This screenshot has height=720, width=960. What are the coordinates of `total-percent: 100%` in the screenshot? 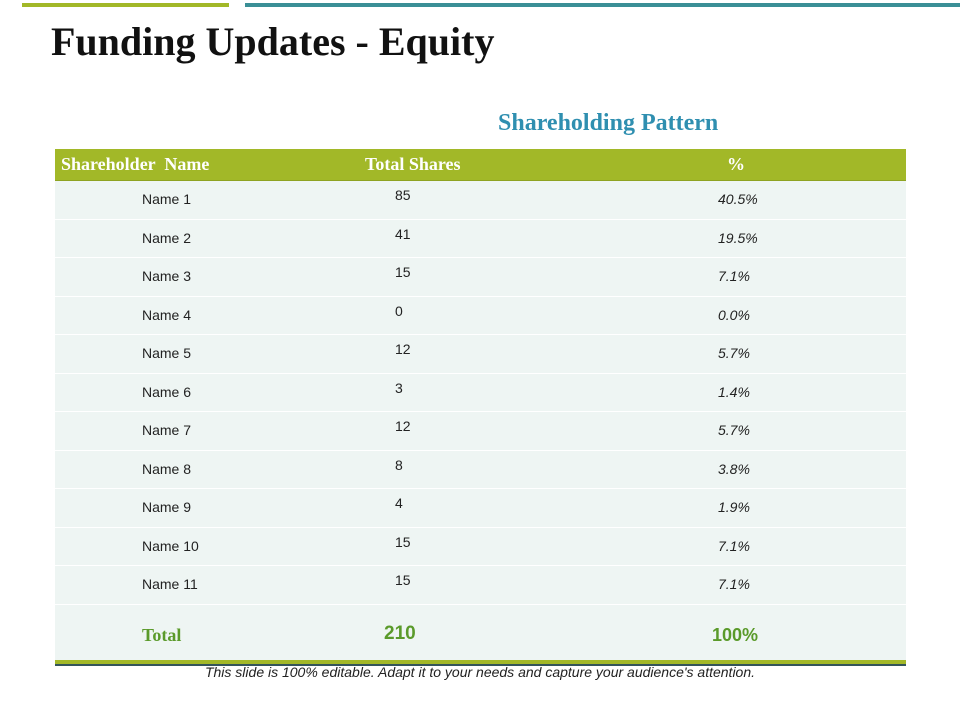 It's located at (735, 634).